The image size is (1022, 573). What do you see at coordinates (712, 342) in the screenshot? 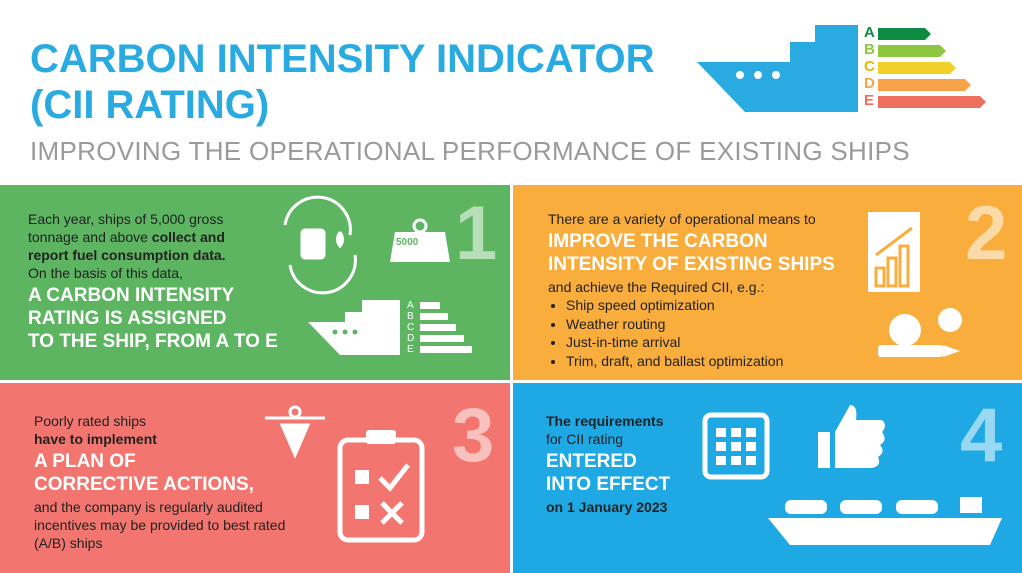
I see `bullet: Just-in-time arrival` at bounding box center [712, 342].